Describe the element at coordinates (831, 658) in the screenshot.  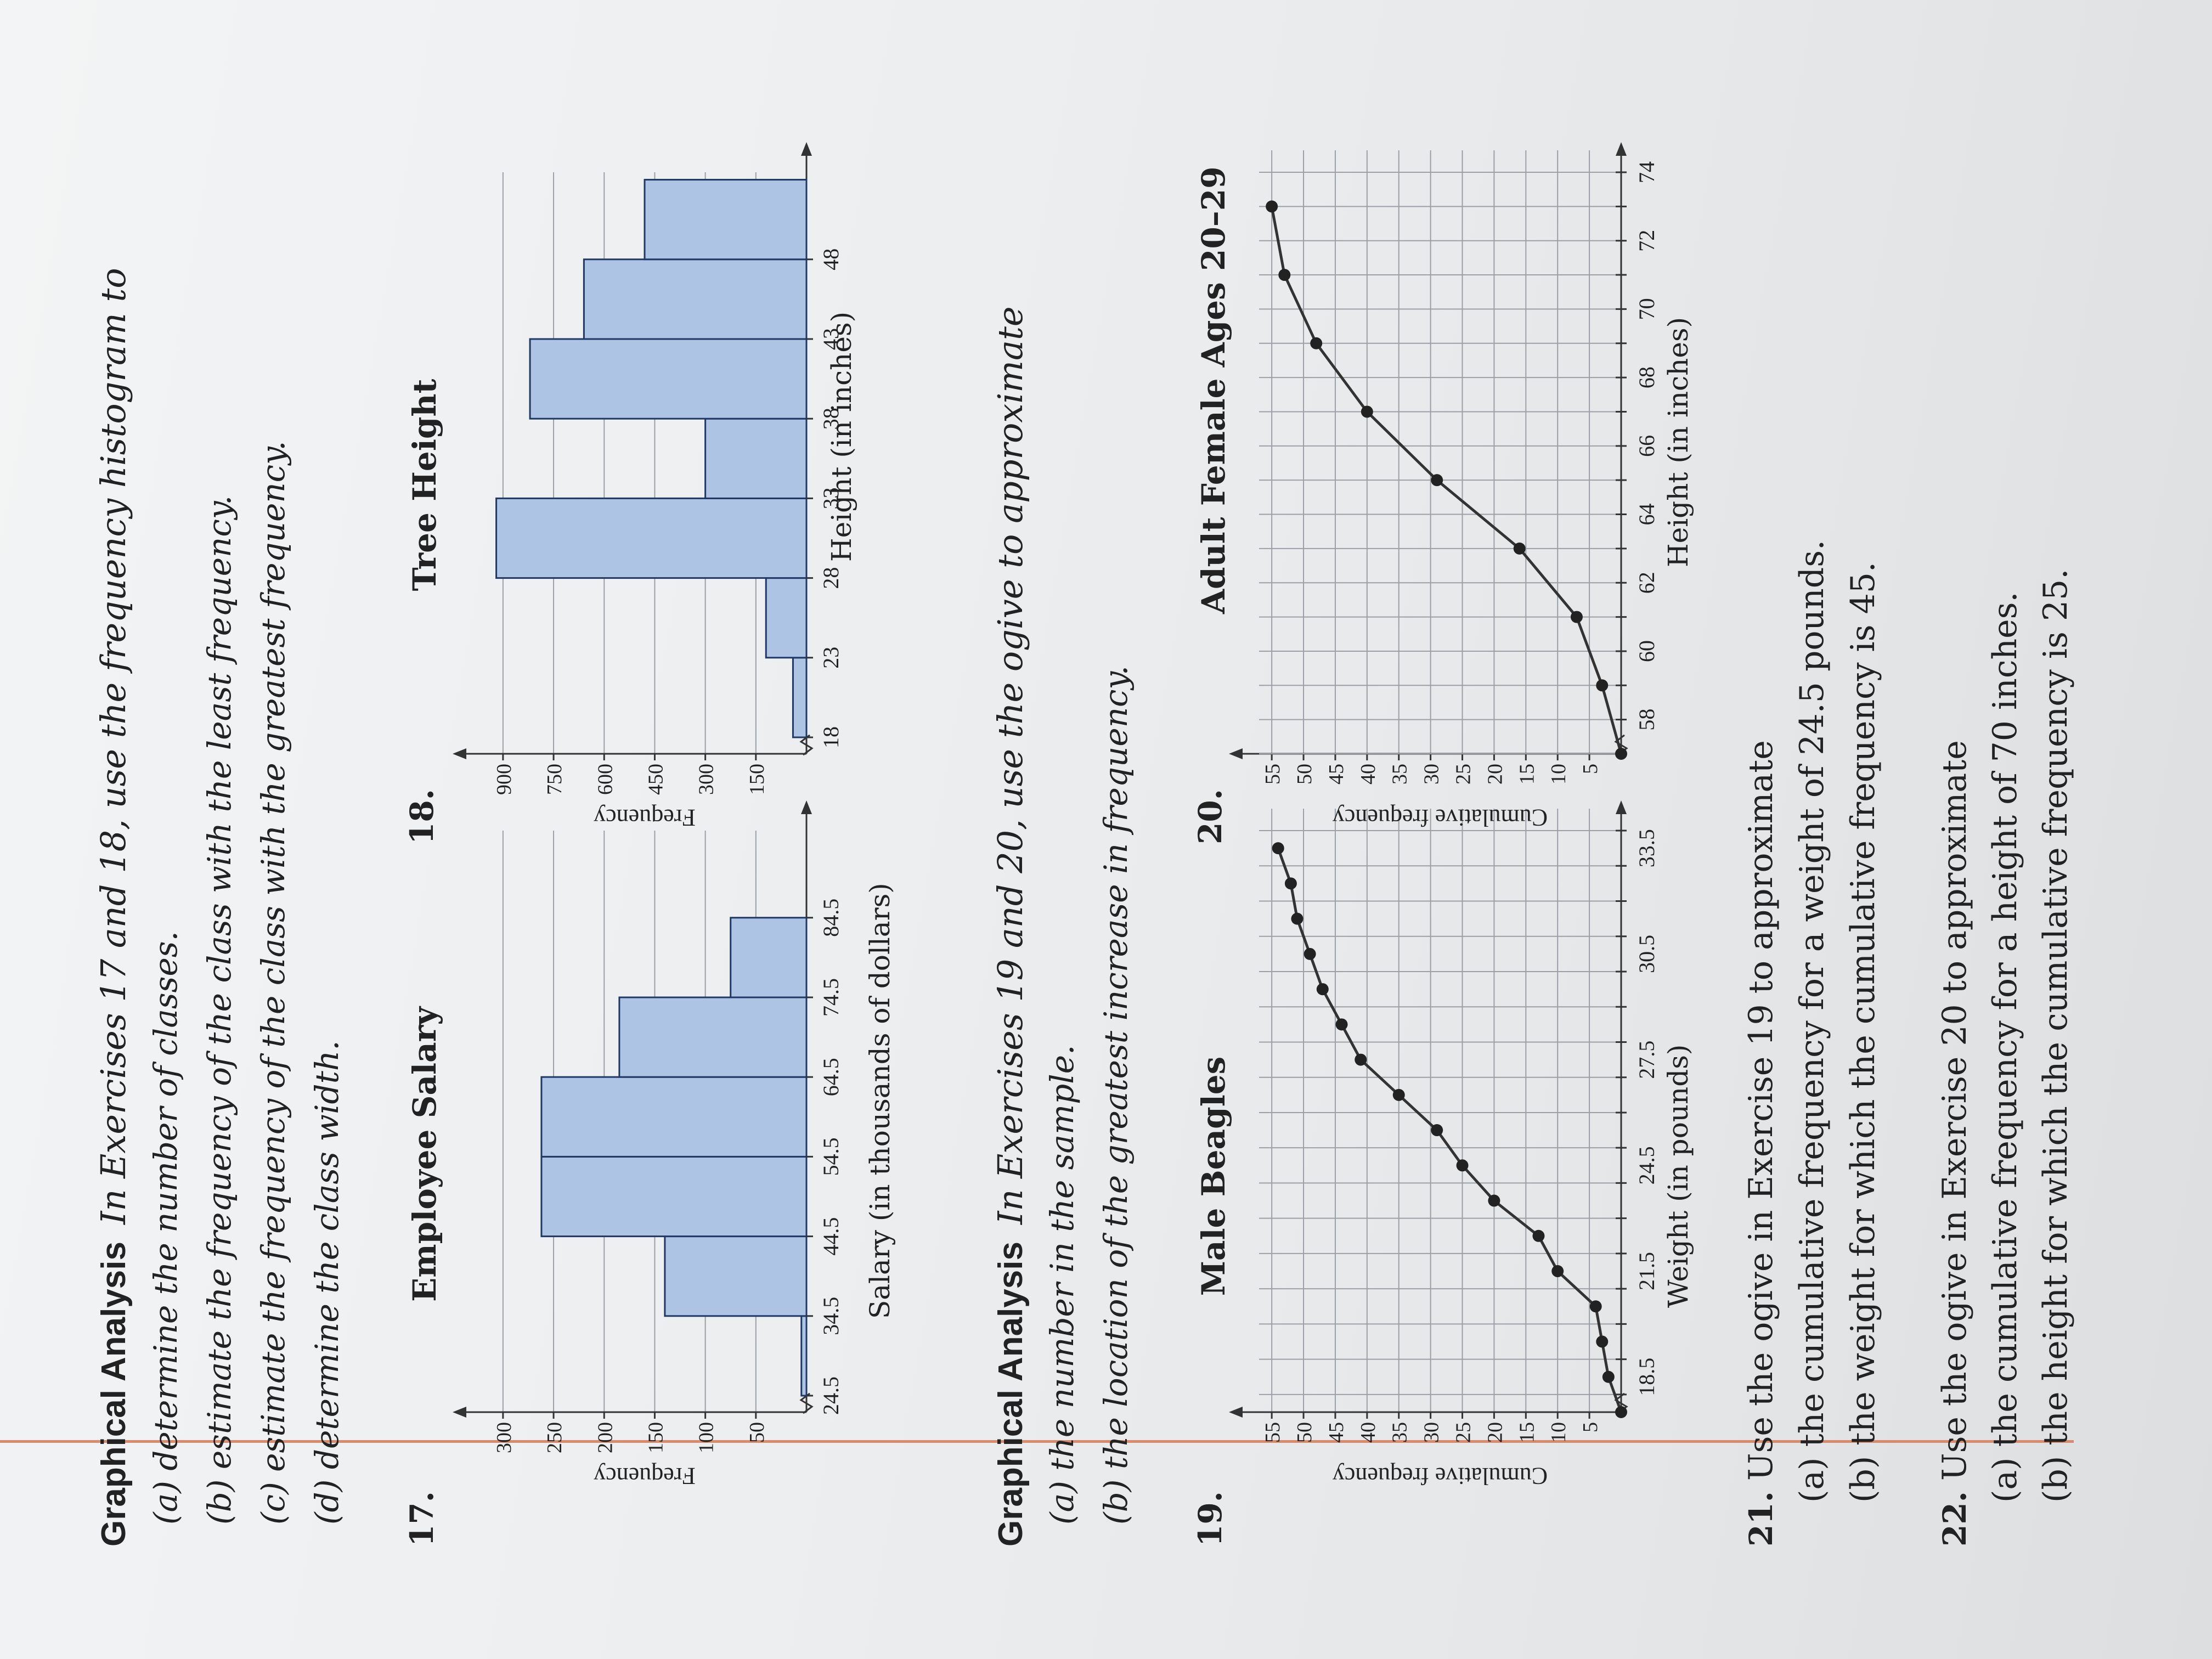
I see `chart18-xtick-label-1: 23` at that location.